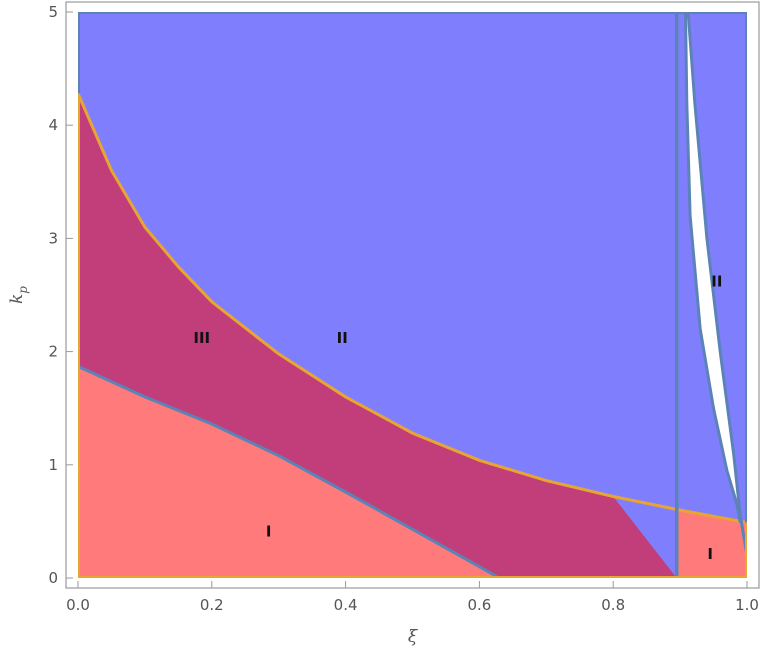  I want to click on y-axis-label-subscript: p, so click(23, 290).